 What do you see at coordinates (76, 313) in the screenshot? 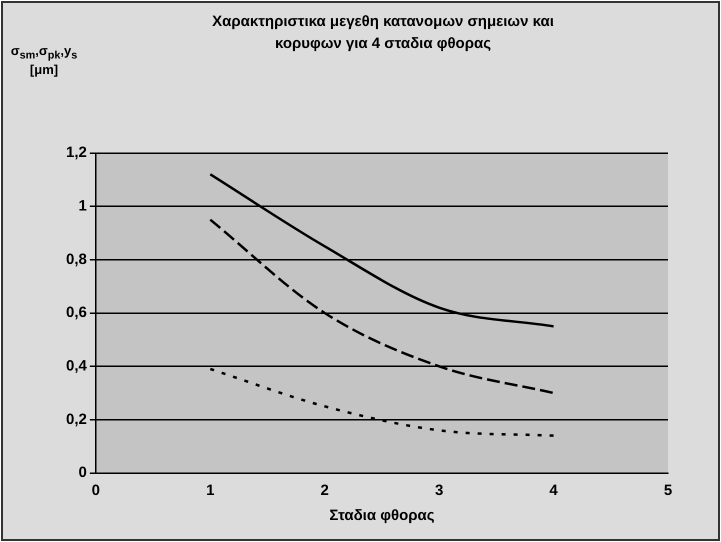
I see `y-tick-label: 0,6` at bounding box center [76, 313].